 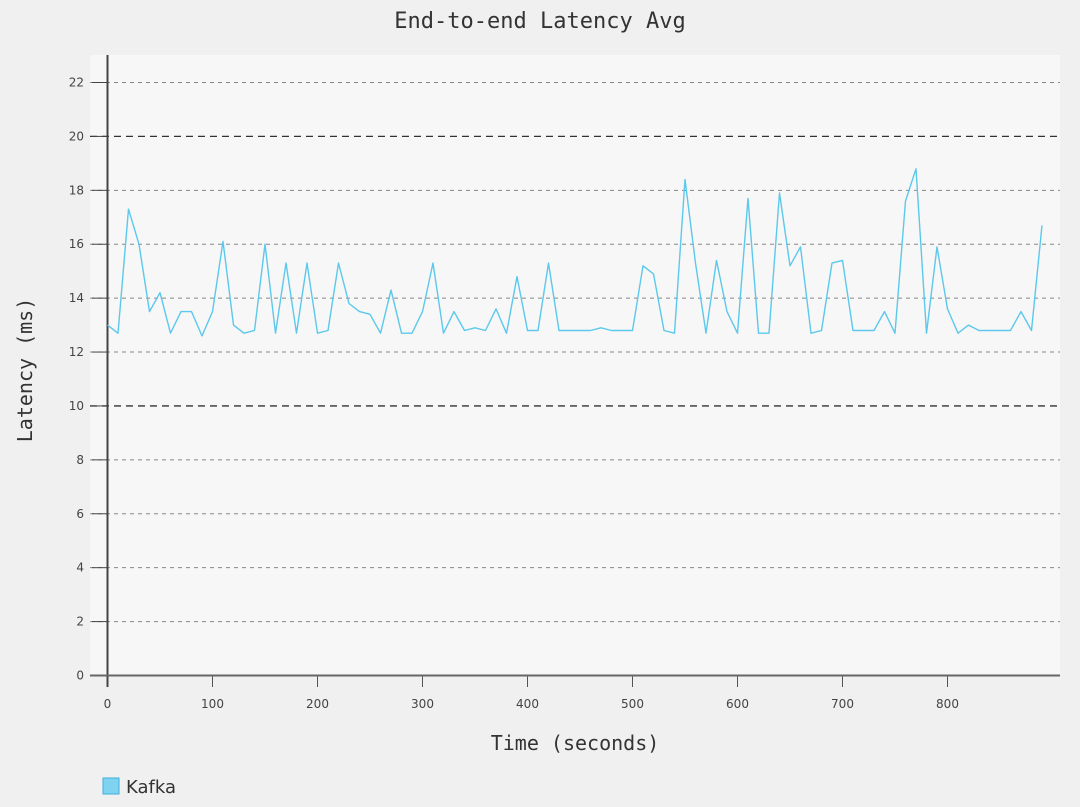 What do you see at coordinates (80, 568) in the screenshot?
I see `y-tick-label: 4` at bounding box center [80, 568].